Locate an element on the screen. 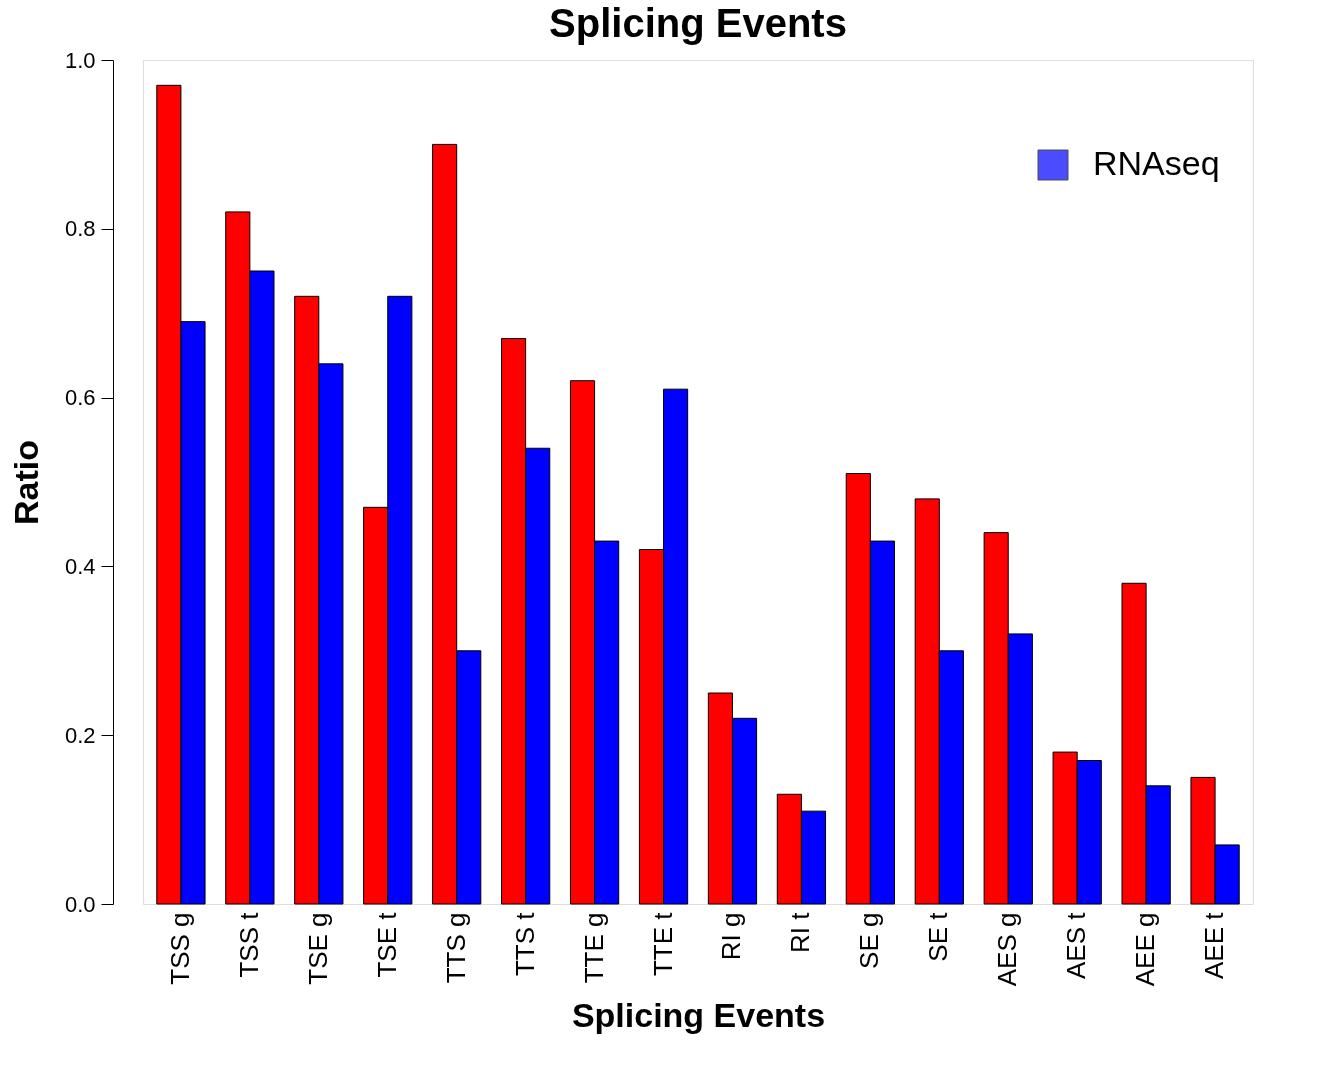 The height and width of the screenshot is (1077, 1318). y-tick-label: 0.0 is located at coordinates (80, 904).